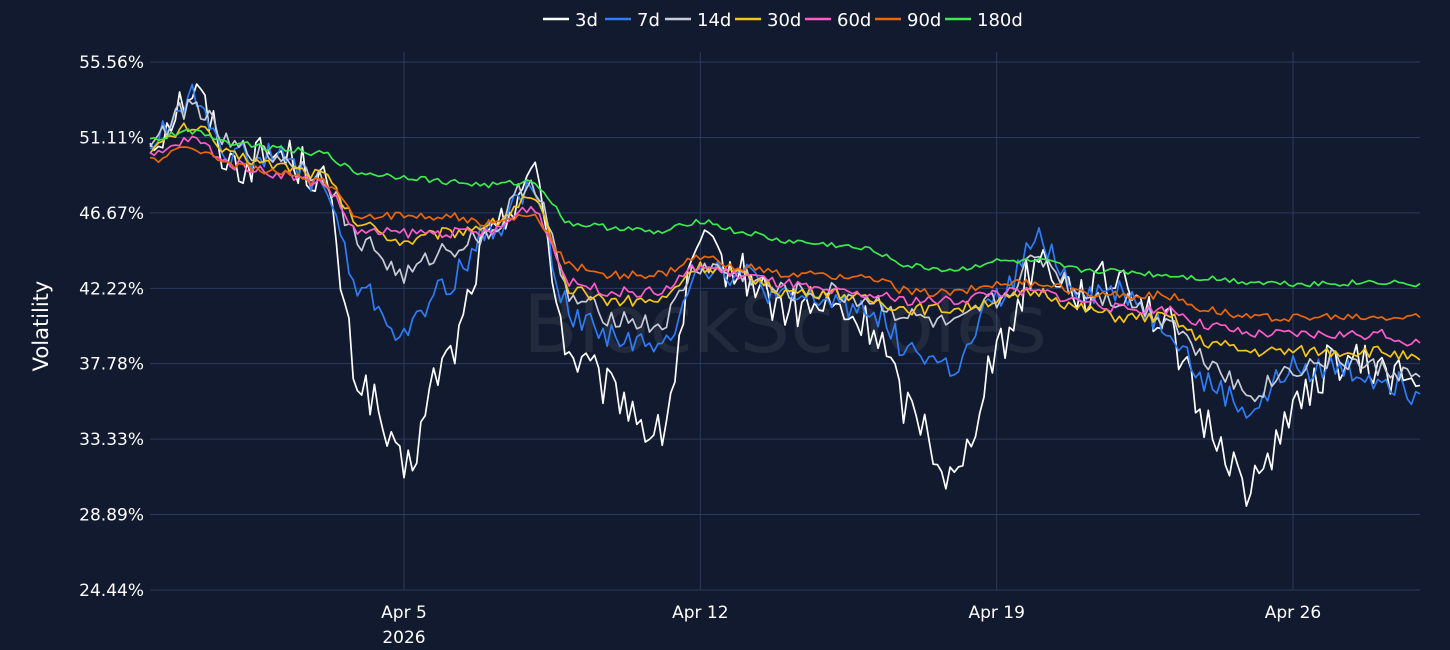 This screenshot has width=1450, height=650. What do you see at coordinates (648, 20) in the screenshot?
I see `legend-label-7d: 7d` at bounding box center [648, 20].